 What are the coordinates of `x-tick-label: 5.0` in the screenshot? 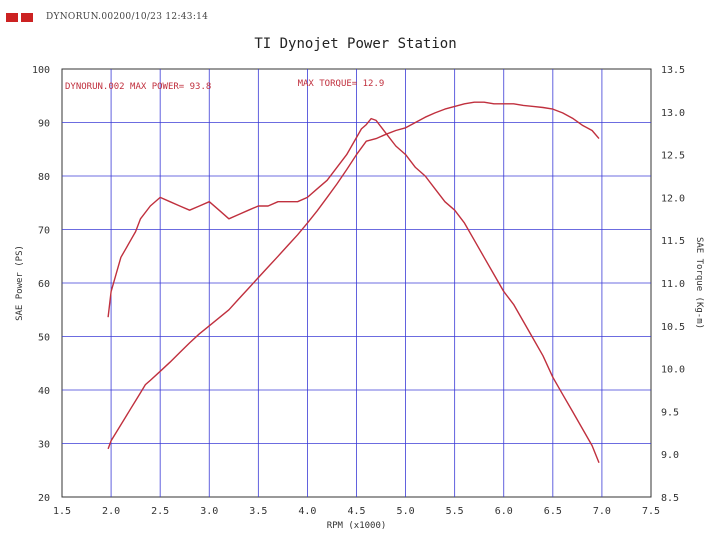 It's located at (406, 511).